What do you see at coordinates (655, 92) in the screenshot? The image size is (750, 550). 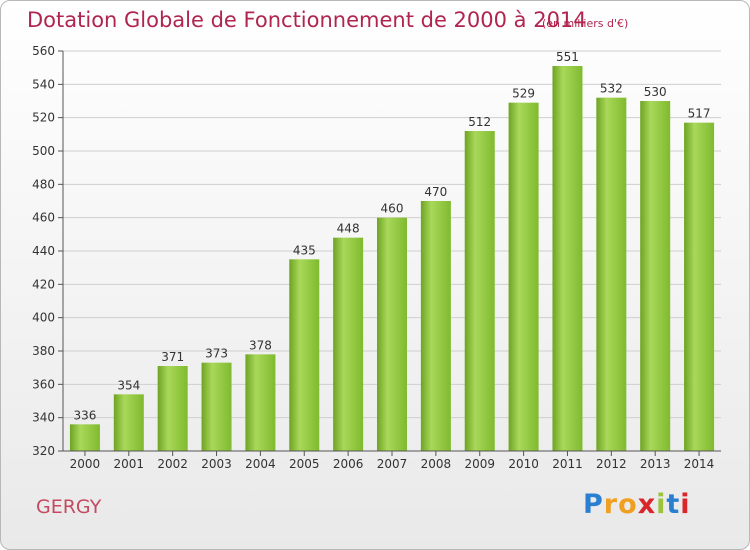 I see `value-label: 530` at bounding box center [655, 92].